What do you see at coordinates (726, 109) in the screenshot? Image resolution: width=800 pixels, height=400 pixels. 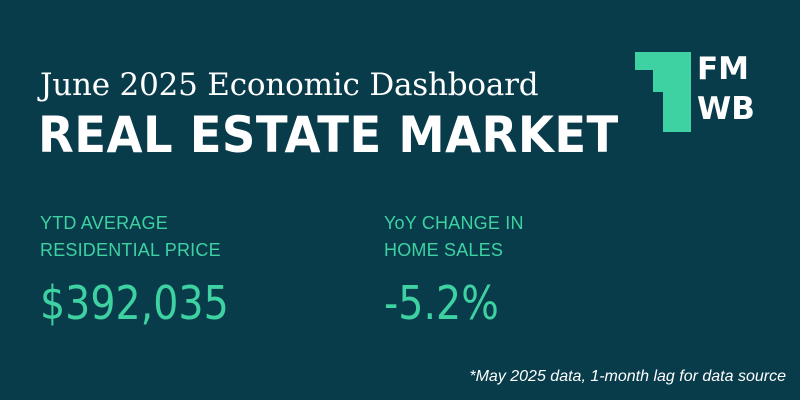 I see `logo-text-bottom: WB` at bounding box center [726, 109].